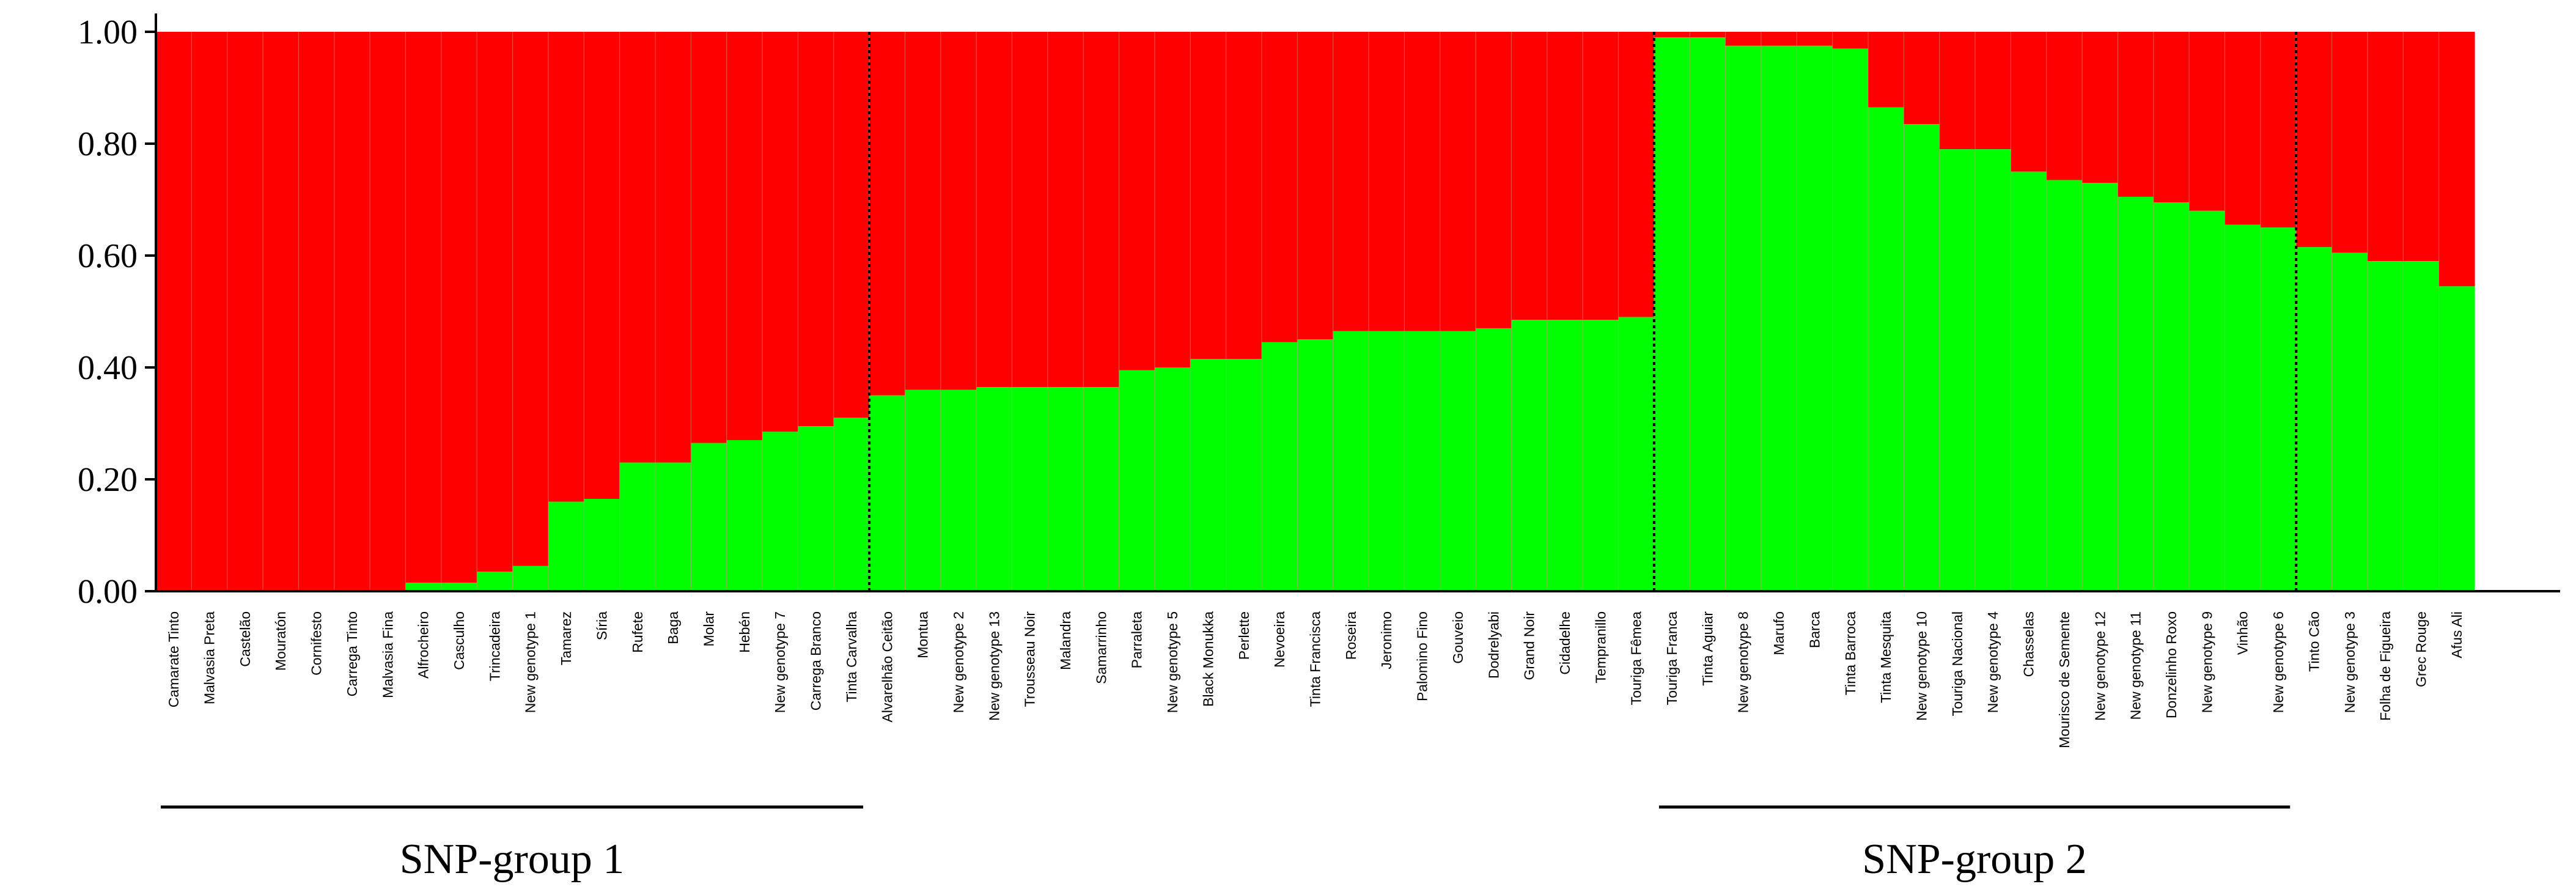 Image resolution: width=2576 pixels, height=892 pixels. What do you see at coordinates (1030, 659) in the screenshot?
I see `x-tick-label: Trousseau Noir` at bounding box center [1030, 659].